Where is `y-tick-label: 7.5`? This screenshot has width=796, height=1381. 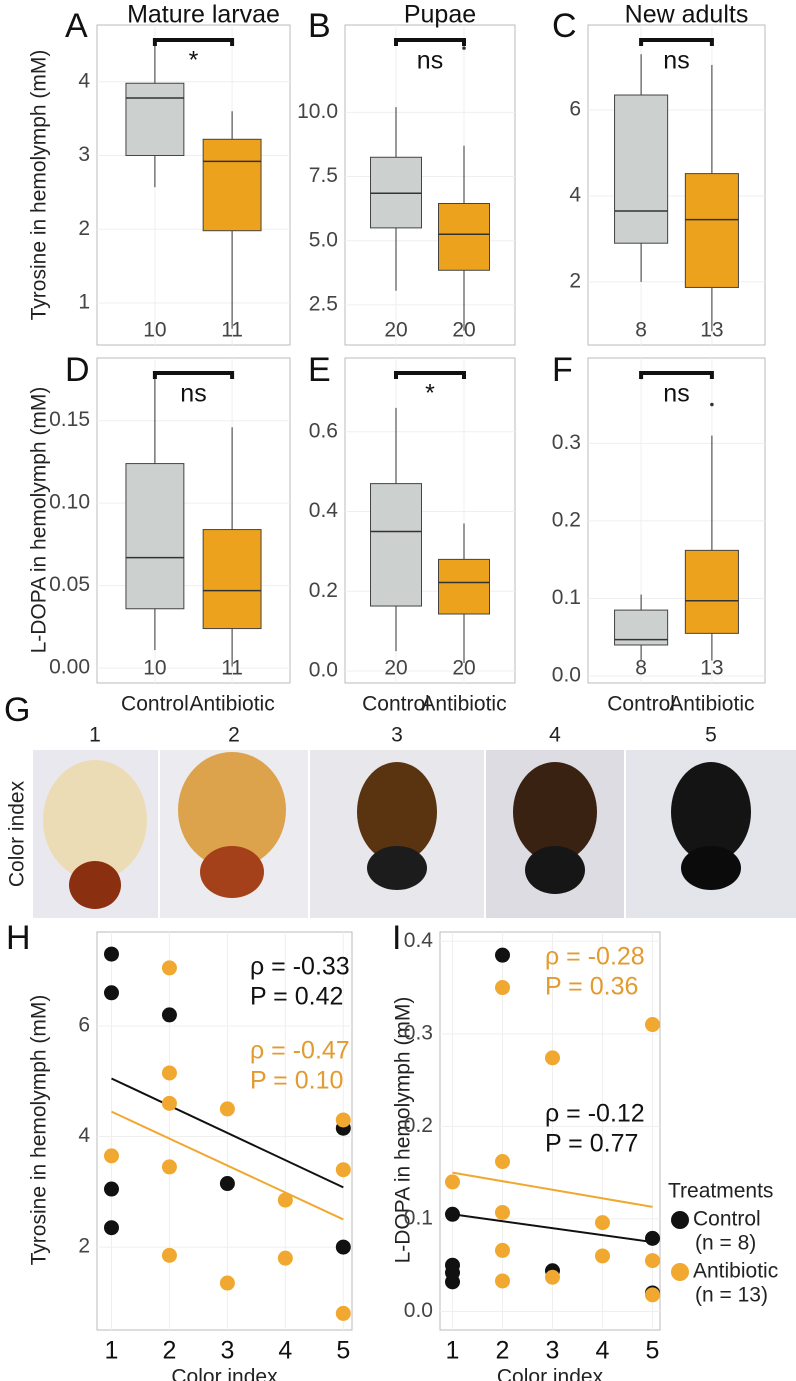 y-tick-label: 7.5 is located at coordinates (323, 175).